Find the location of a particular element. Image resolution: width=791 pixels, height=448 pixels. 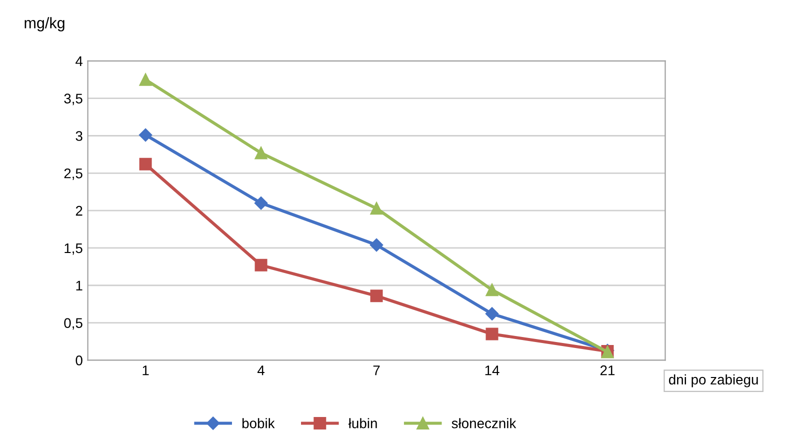

y-tick-label: 0,5 is located at coordinates (73, 324).